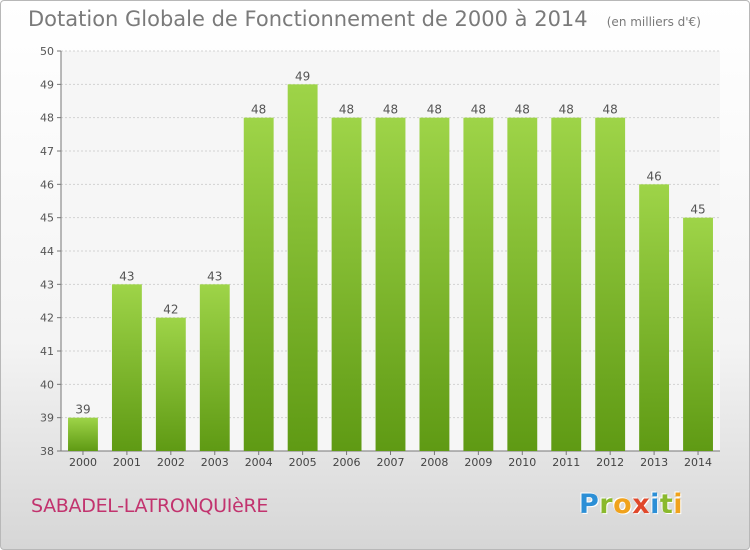  What do you see at coordinates (390, 110) in the screenshot?
I see `data-label-2007: 48` at bounding box center [390, 110].